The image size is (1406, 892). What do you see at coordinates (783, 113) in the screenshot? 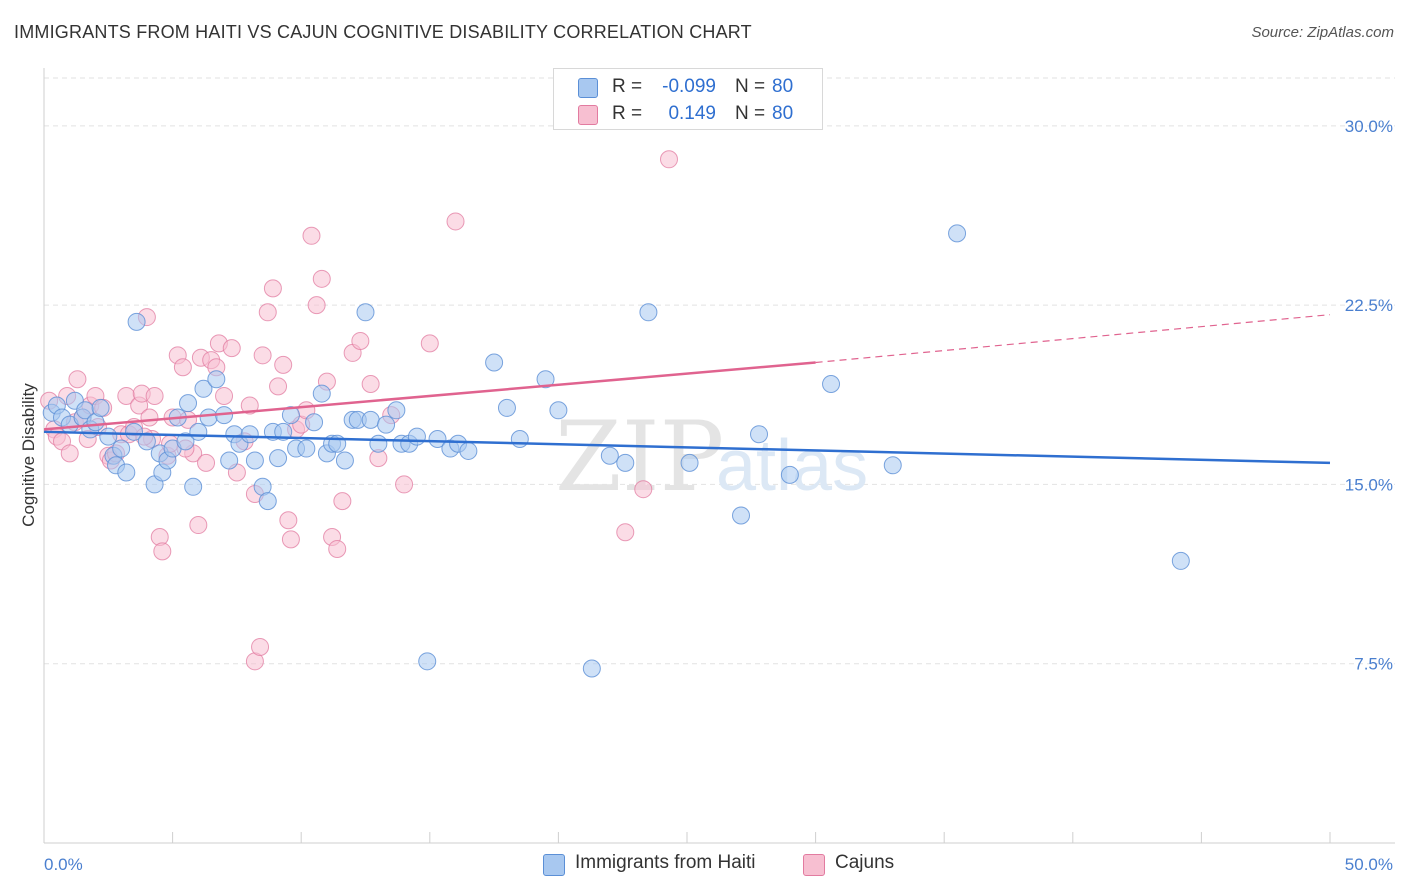
I see `legend-n-value: 80` at bounding box center [783, 113].